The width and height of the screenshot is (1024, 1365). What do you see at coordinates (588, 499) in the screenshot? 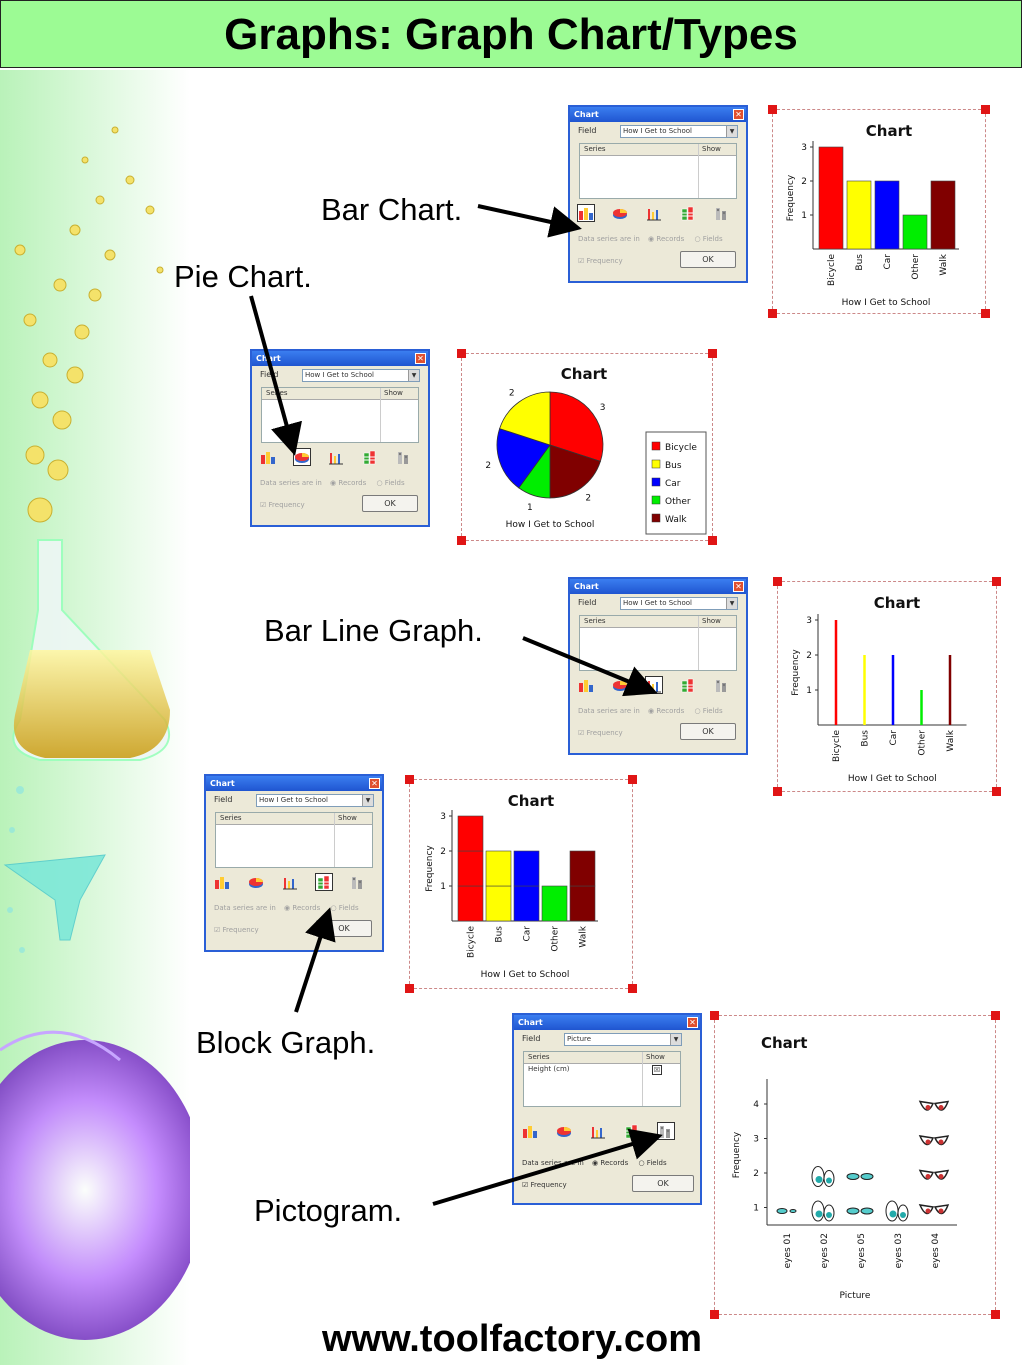
I see `pie-slice-label: 2` at bounding box center [588, 499].